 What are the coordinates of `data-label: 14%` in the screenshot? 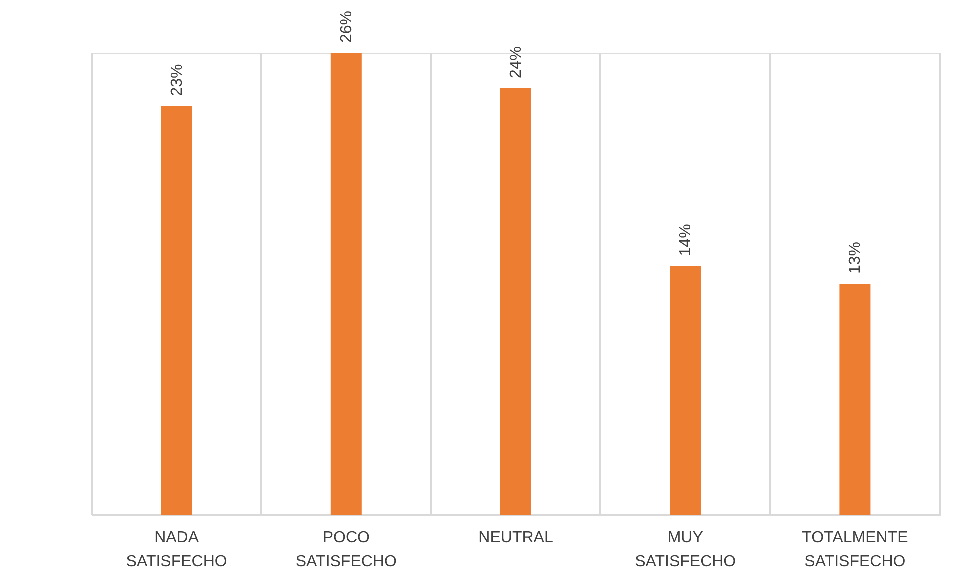 It's located at (686, 240).